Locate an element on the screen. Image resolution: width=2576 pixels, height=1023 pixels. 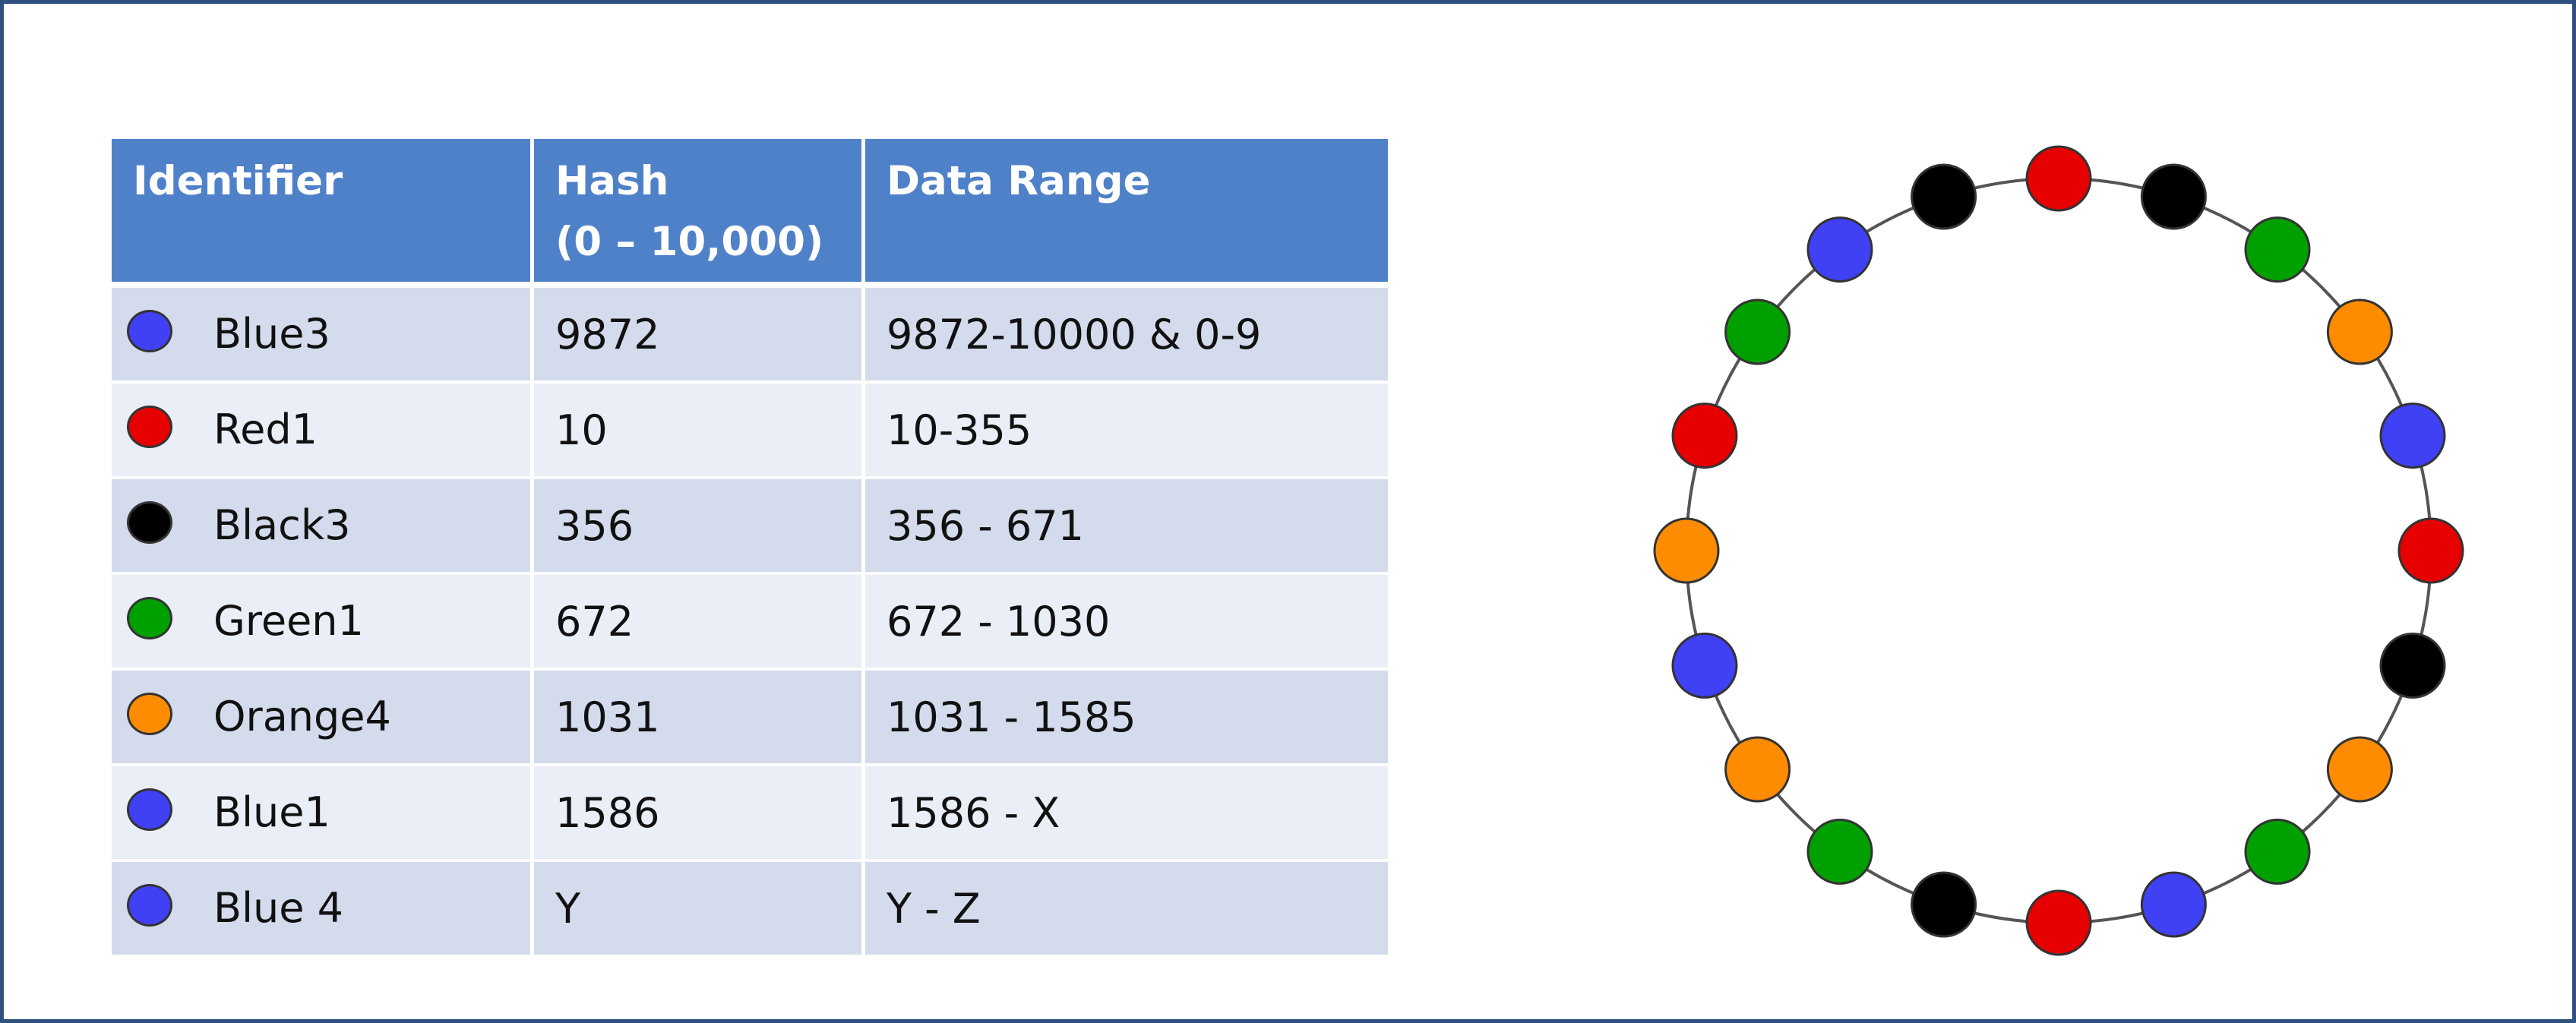
hash-cell: 356 is located at coordinates (699, 527).